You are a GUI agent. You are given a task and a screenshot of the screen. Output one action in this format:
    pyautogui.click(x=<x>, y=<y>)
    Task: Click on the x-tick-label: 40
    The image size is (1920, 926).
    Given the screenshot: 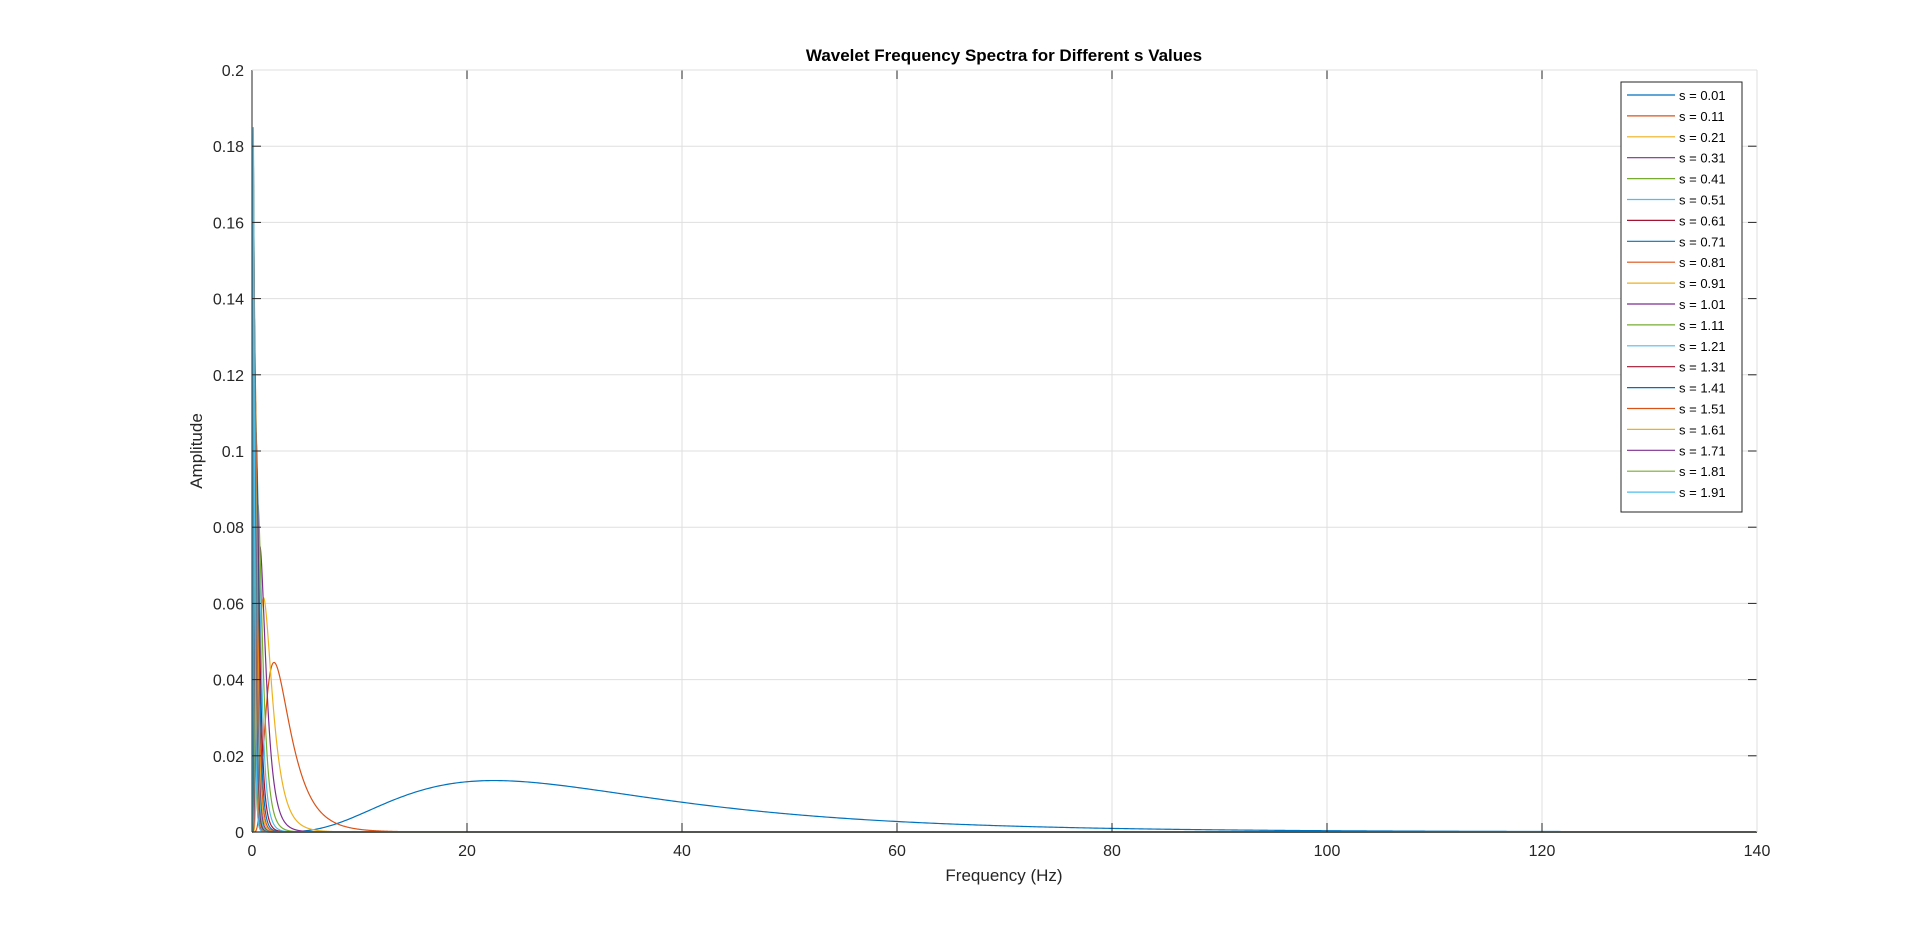 What is the action you would take?
    pyautogui.click(x=682, y=851)
    